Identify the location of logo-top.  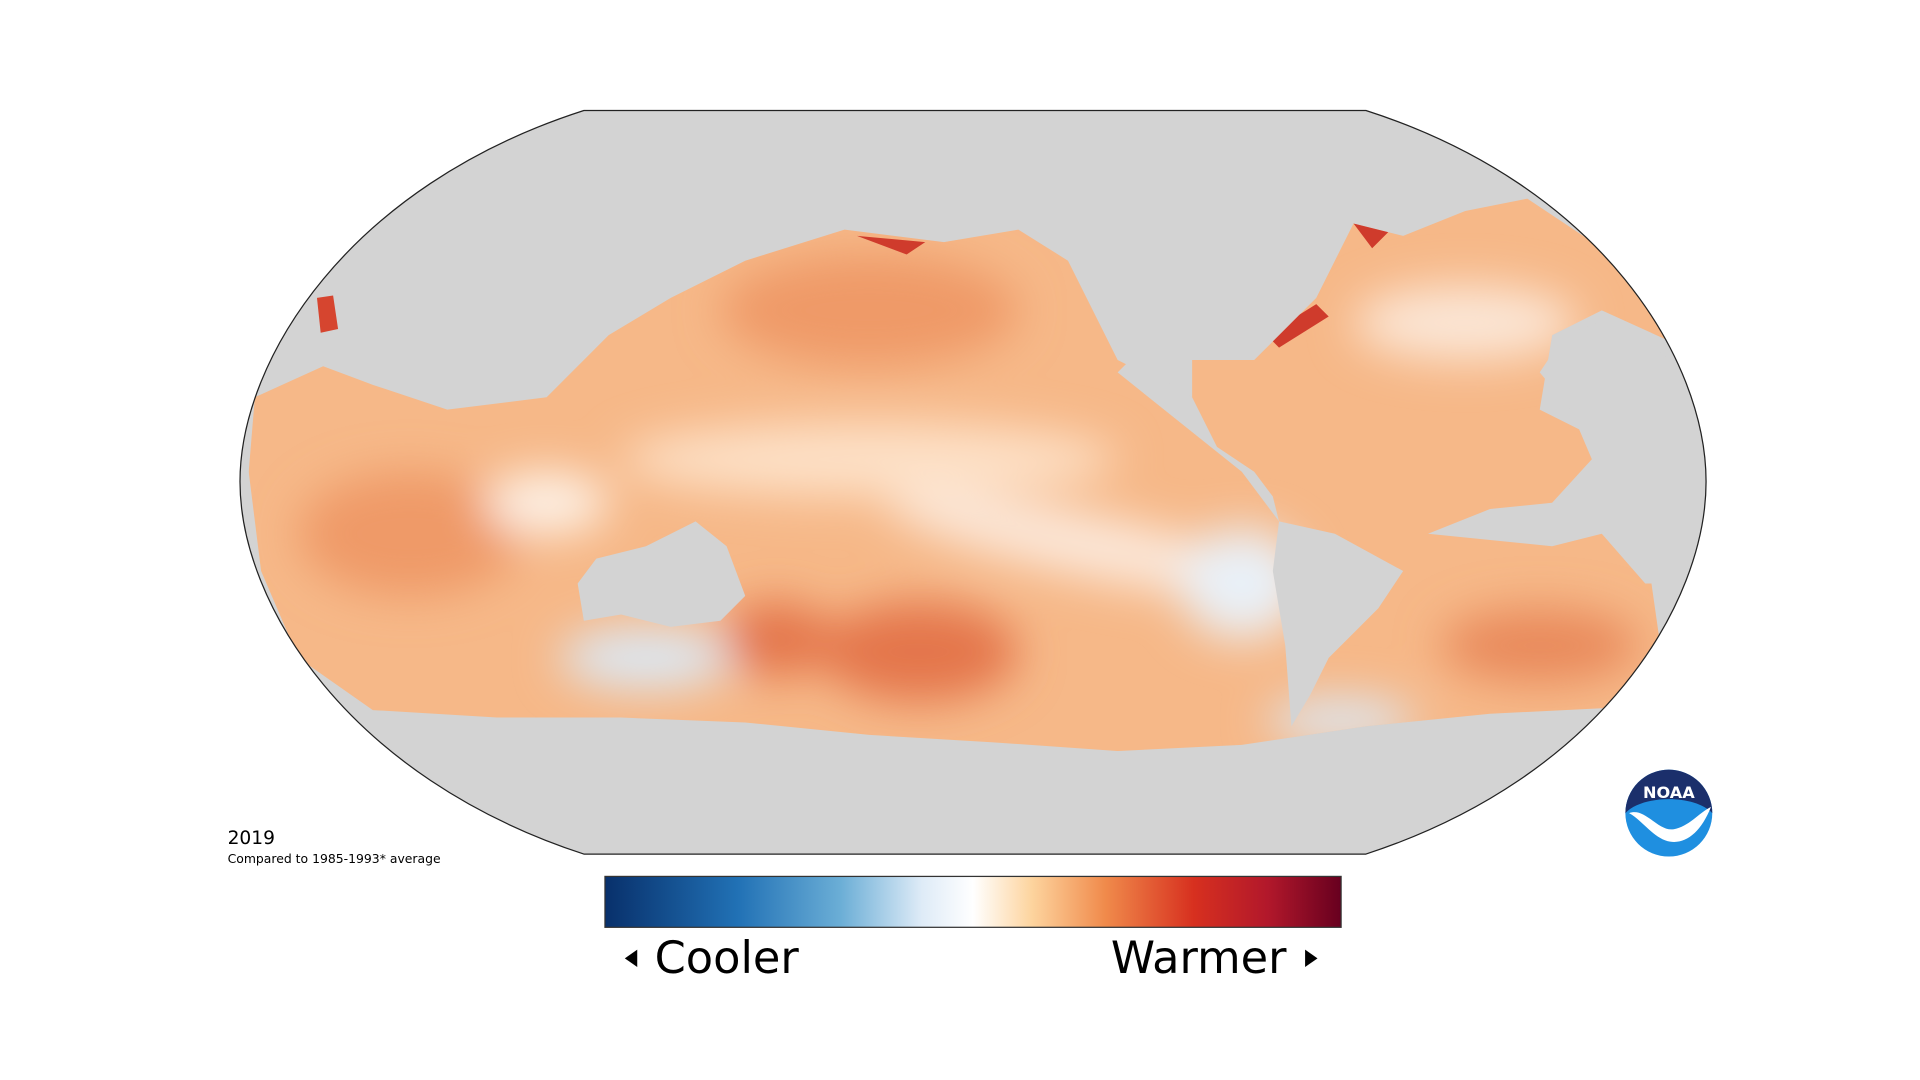
(1669, 791).